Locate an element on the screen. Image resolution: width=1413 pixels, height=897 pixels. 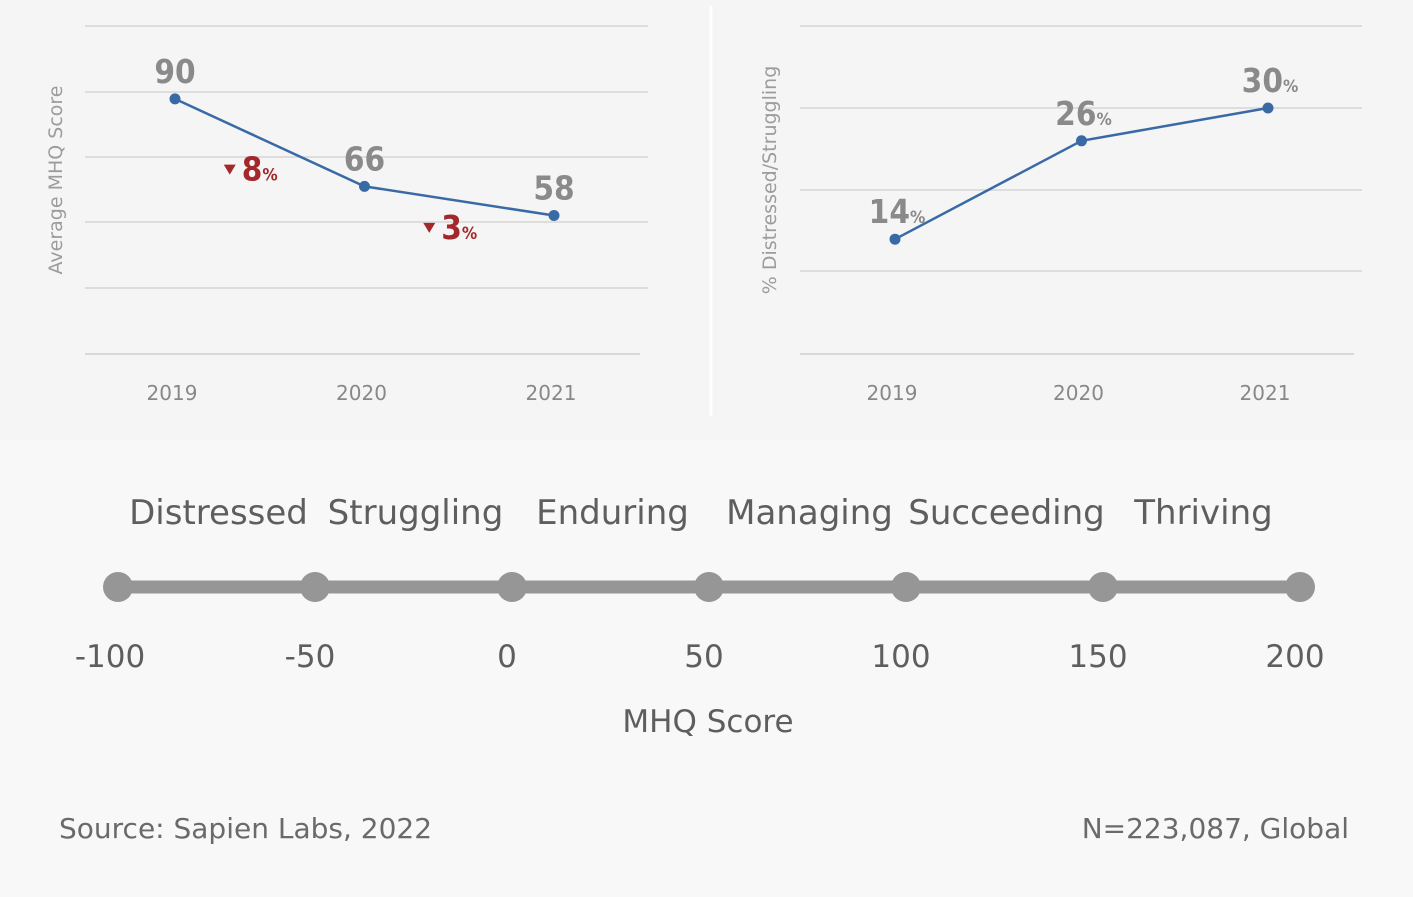
y-axis-label: Average MHQ Score is located at coordinates (56, 180).